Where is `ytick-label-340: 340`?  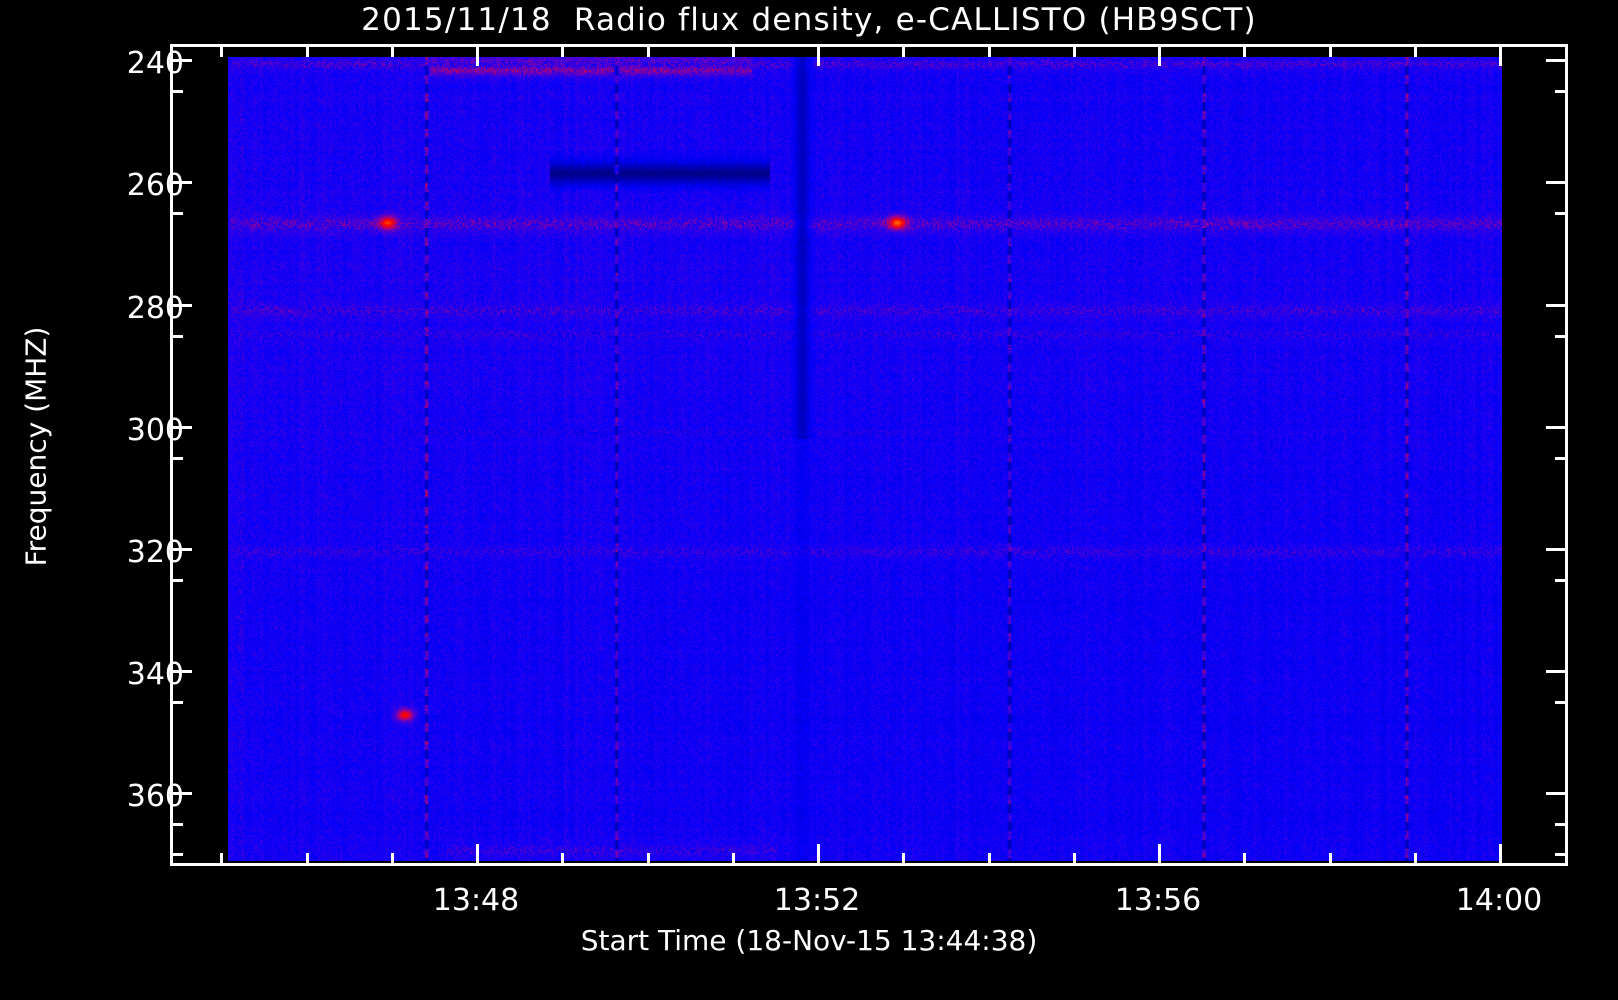
ytick-label-340: 340 is located at coordinates (155, 674).